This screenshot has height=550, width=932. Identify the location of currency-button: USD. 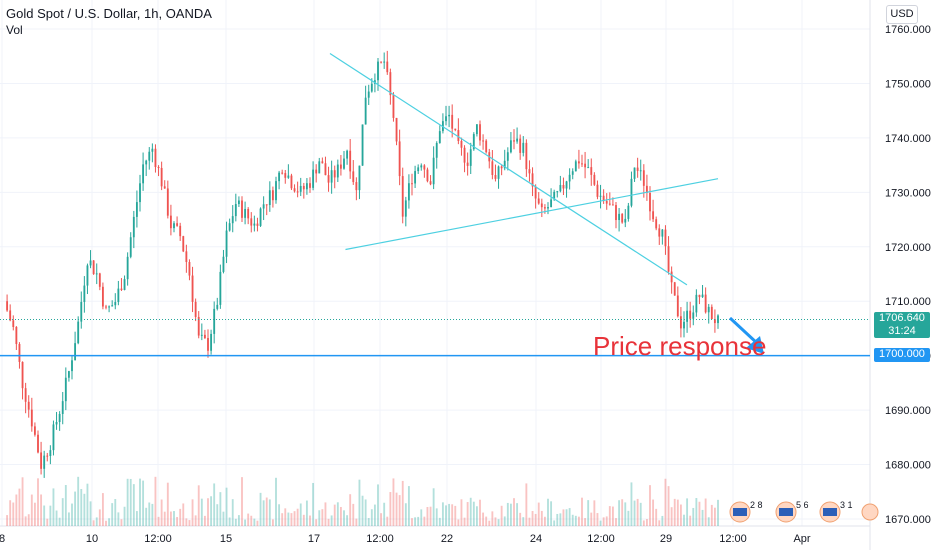
(902, 14).